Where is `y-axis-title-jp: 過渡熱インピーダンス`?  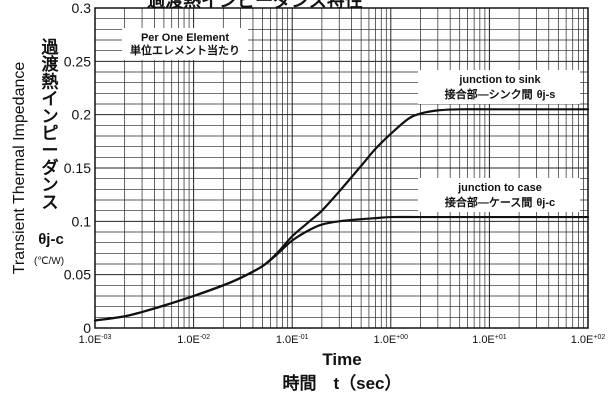
y-axis-title-jp: 過渡熱インピーダンス is located at coordinates (51, 125).